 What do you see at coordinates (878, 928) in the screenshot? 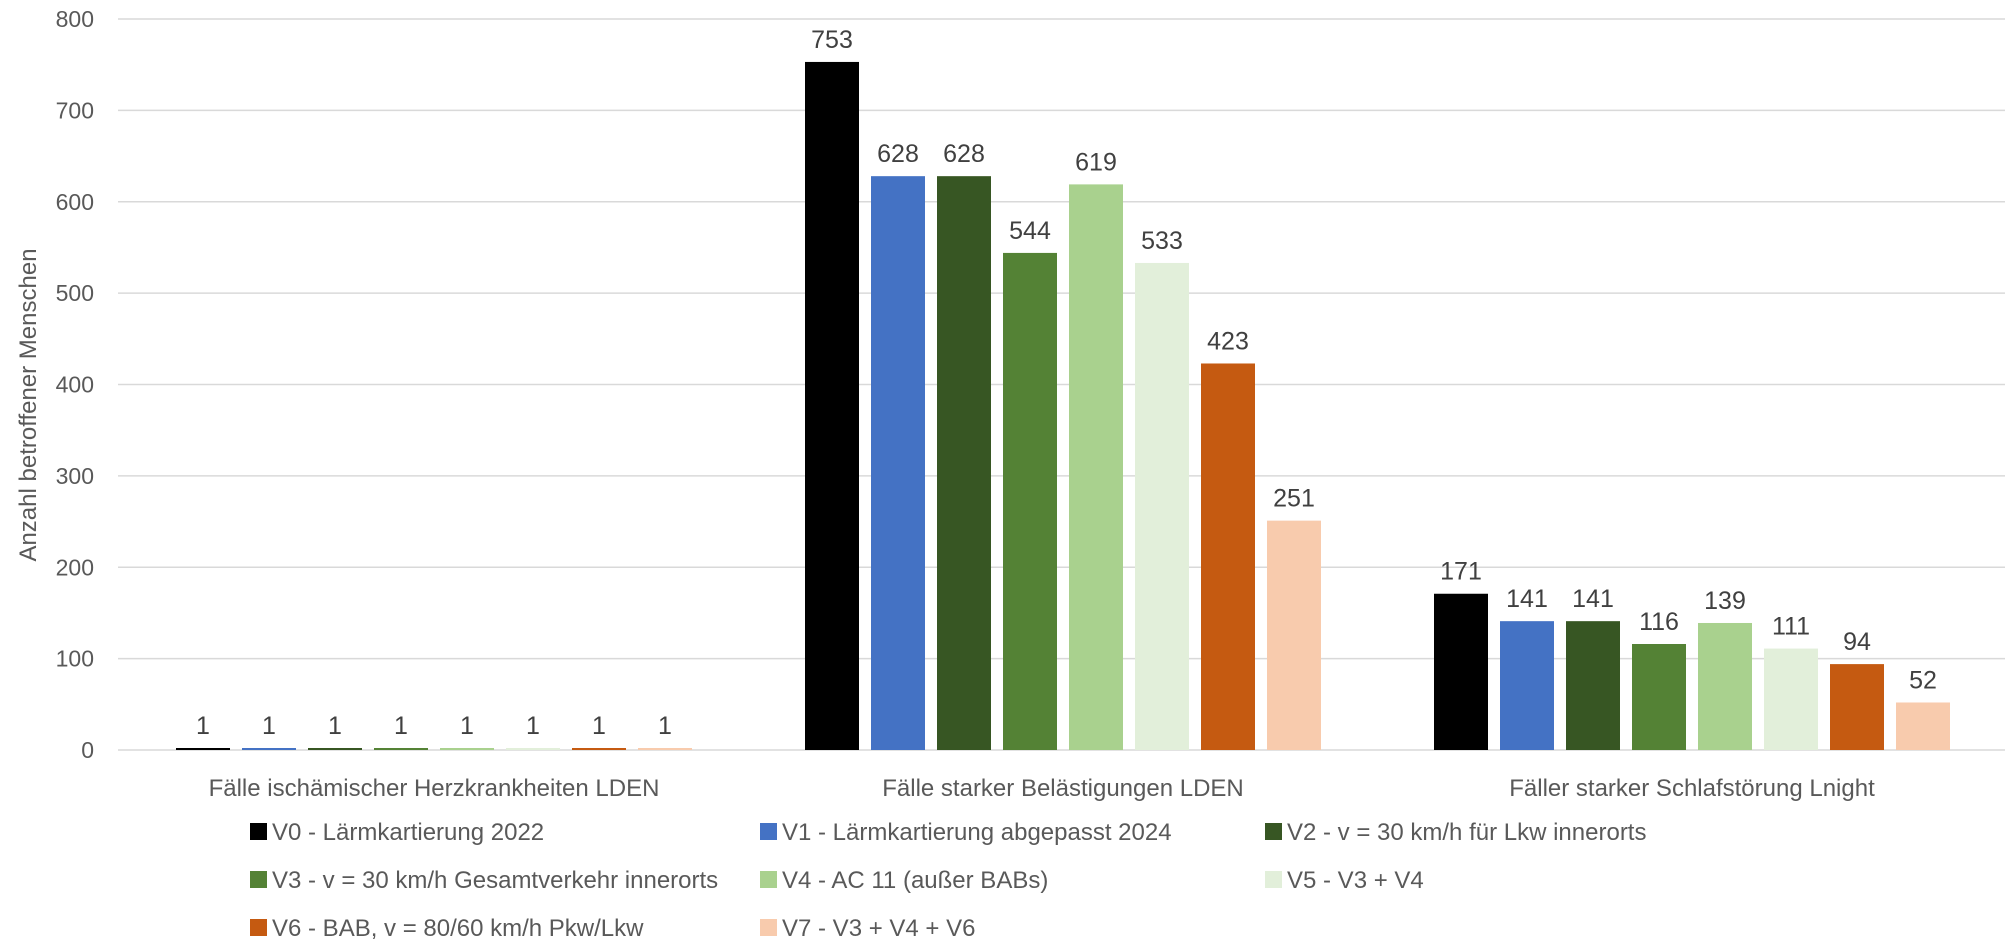
I see `legend-label: V7 - V3 + V4 + V6` at bounding box center [878, 928].